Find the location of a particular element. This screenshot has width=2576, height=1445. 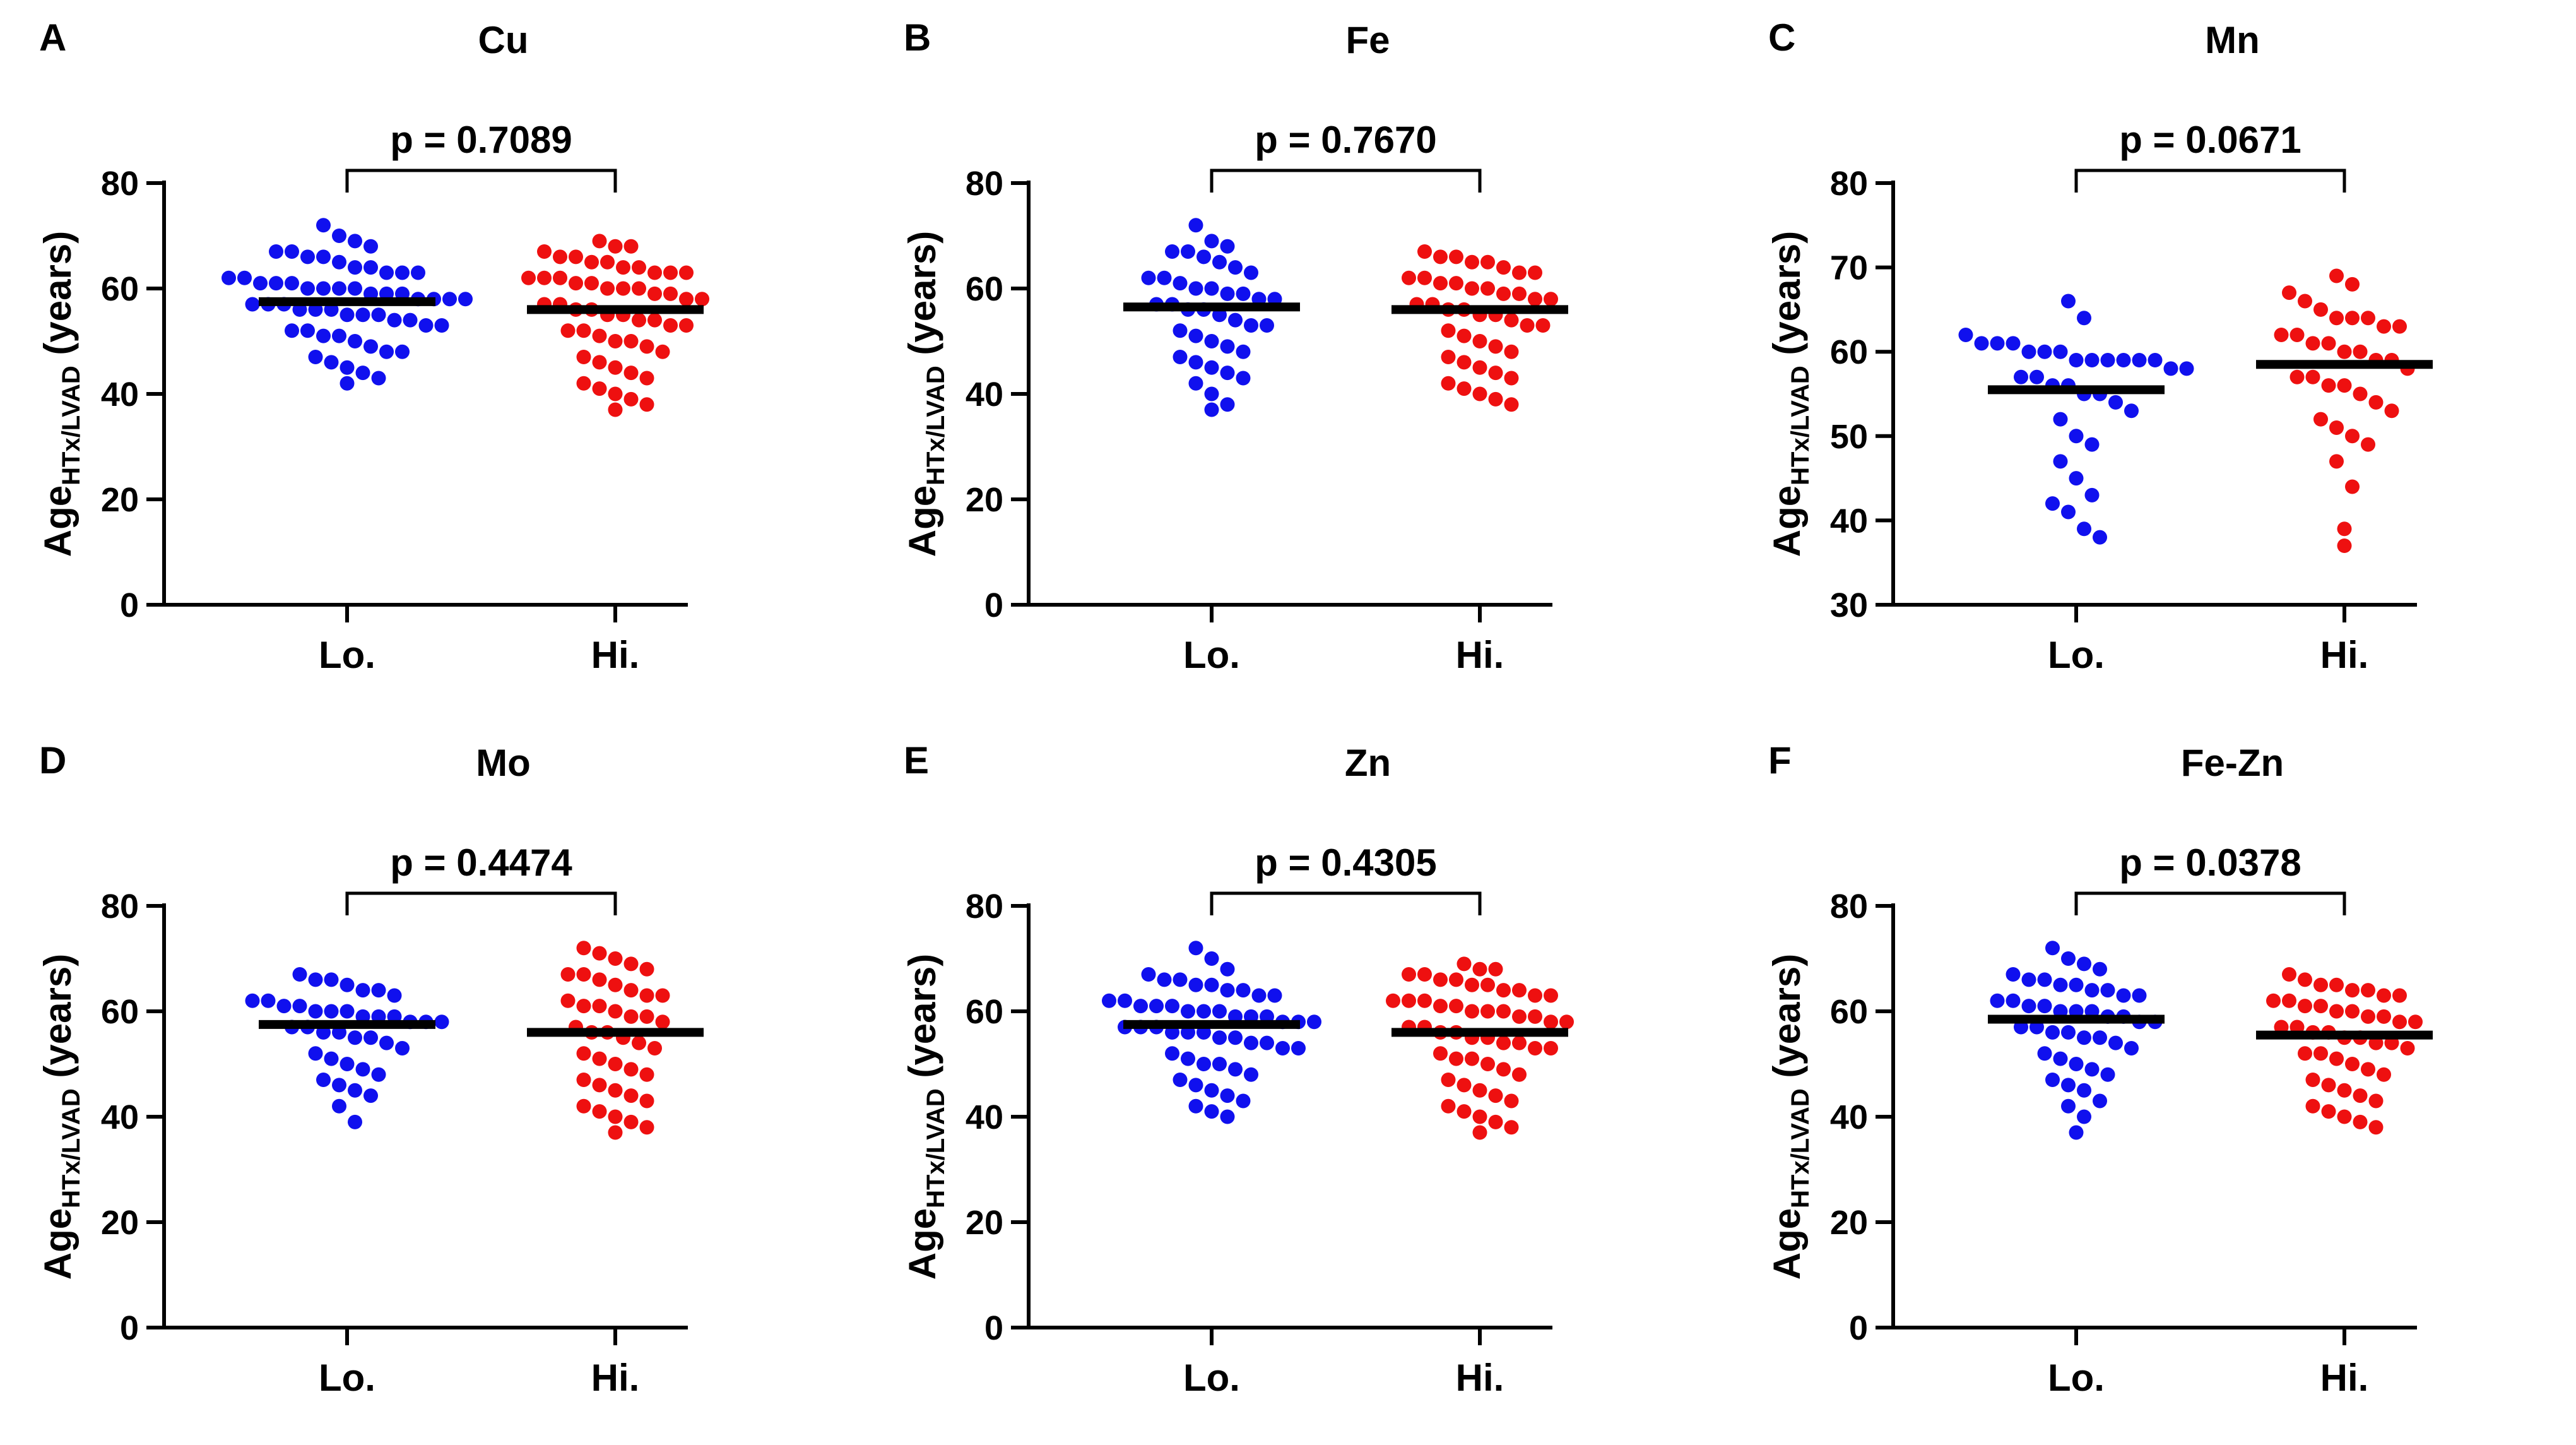

y-tick-label: 0 is located at coordinates (993, 605).